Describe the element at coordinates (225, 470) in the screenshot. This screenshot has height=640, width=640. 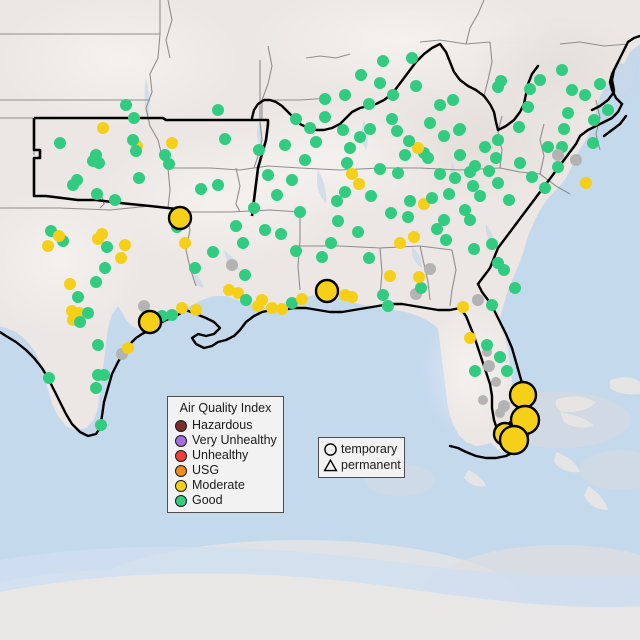
I see `legend-item-usg: USG` at that location.